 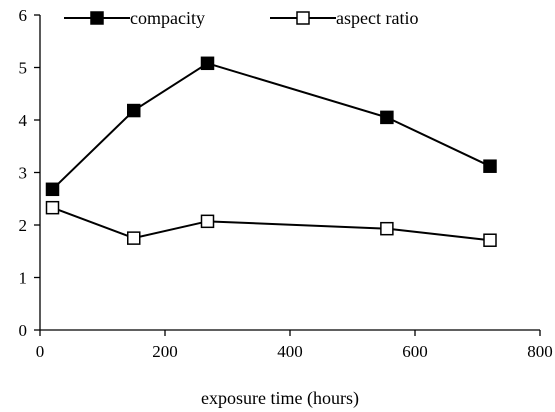 I want to click on legend-label-1: aspect ratio, so click(x=377, y=18).